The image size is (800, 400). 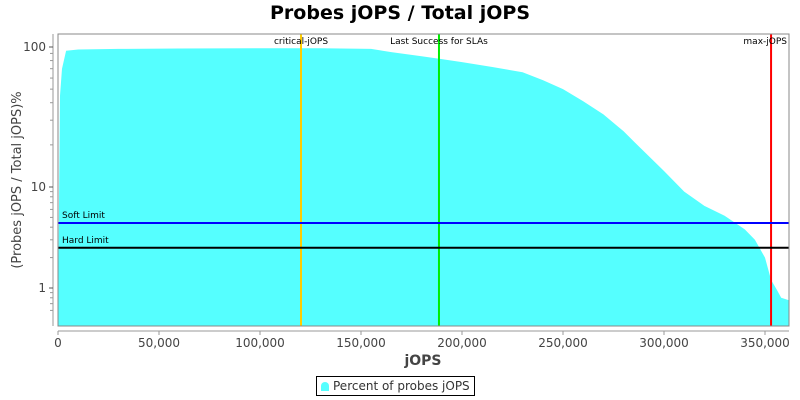 What do you see at coordinates (765, 343) in the screenshot?
I see `x-tick-label: 350,000` at bounding box center [765, 343].